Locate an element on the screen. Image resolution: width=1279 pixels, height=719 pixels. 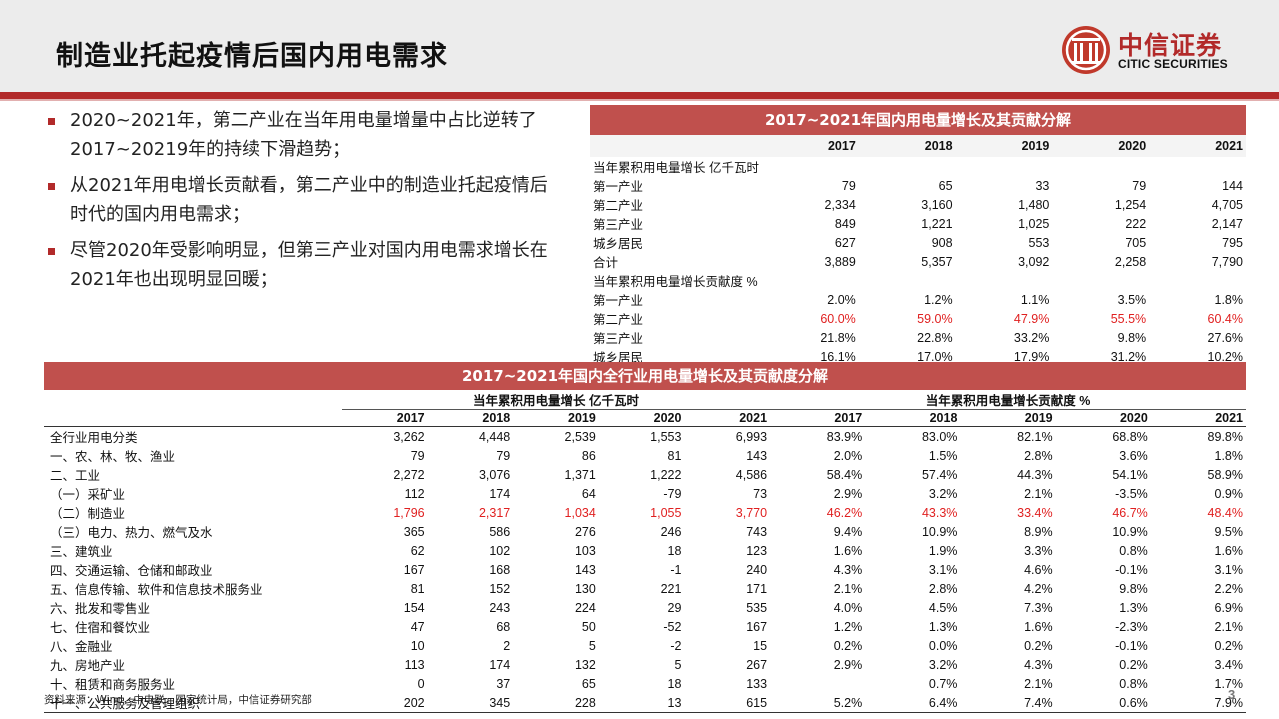
data-cell: 1,055 is located at coordinates (666, 512).